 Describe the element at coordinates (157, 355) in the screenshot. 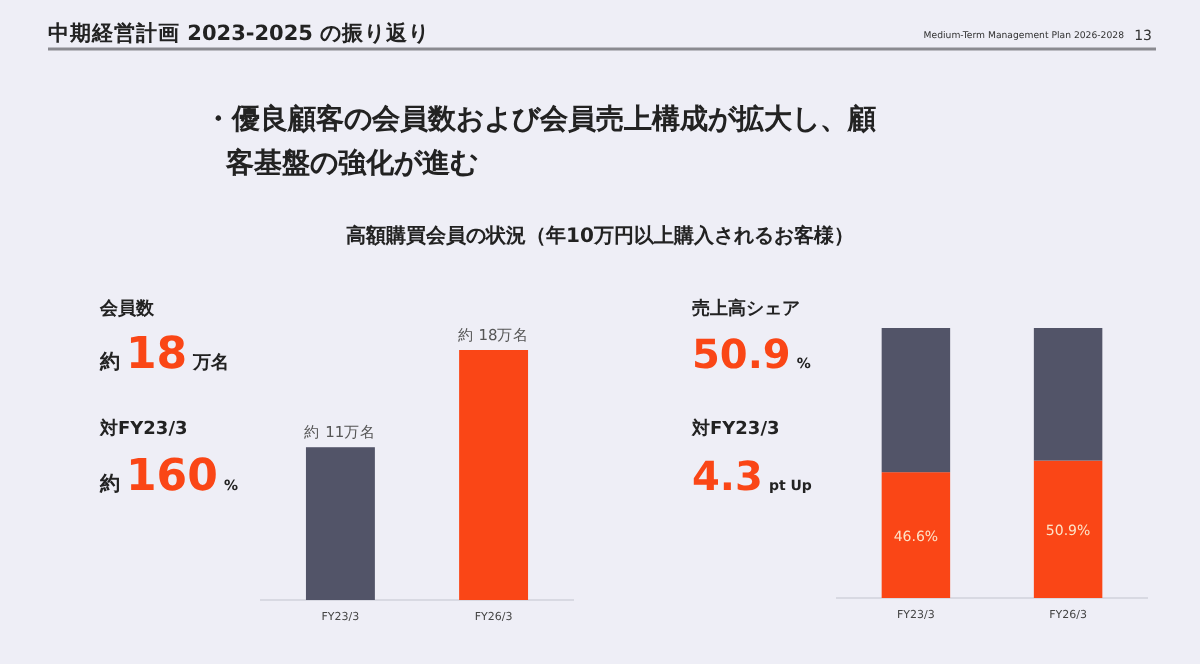

I see `text: 18` at that location.